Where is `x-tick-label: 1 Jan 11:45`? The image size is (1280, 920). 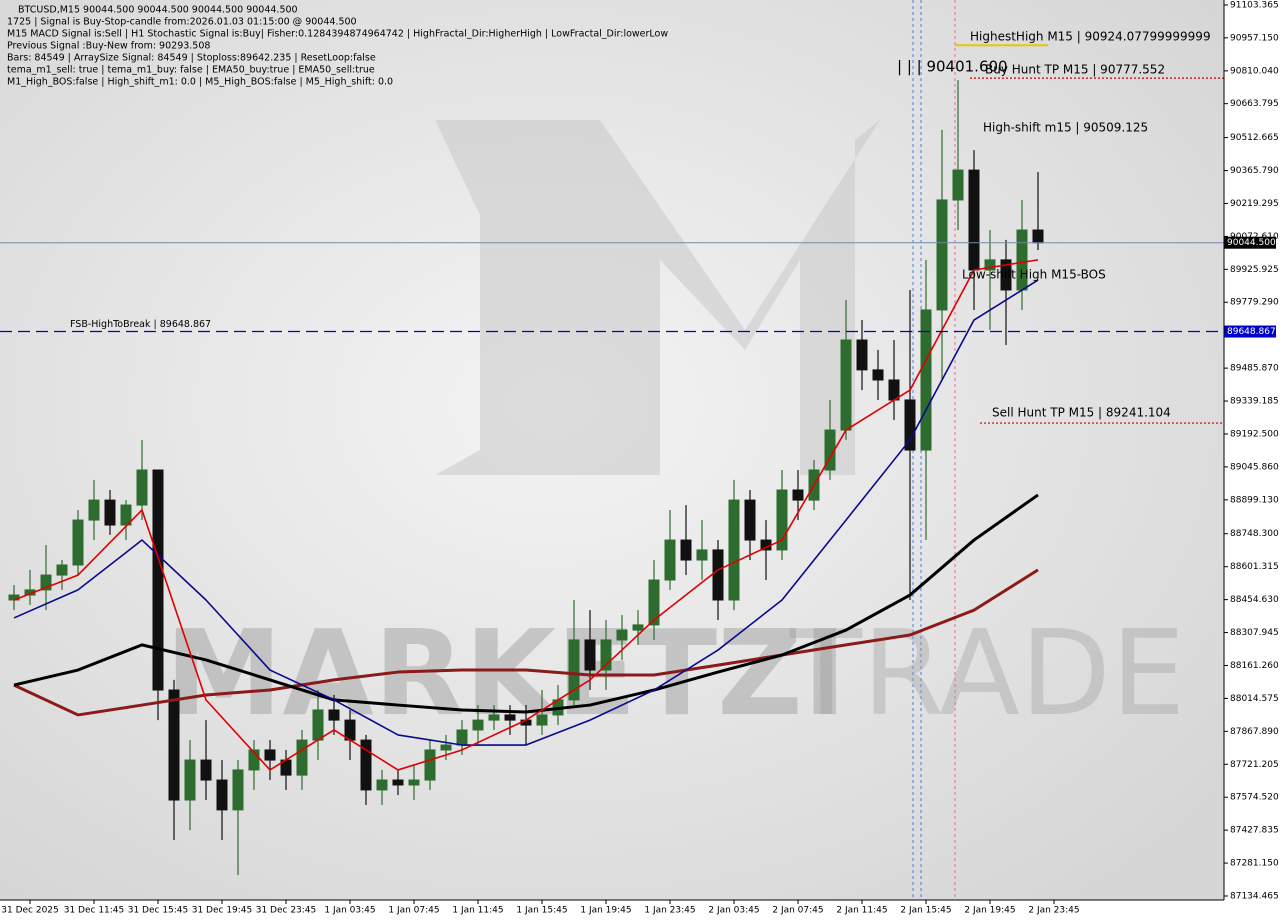
x-tick-label: 1 Jan 11:45 is located at coordinates (477, 911).